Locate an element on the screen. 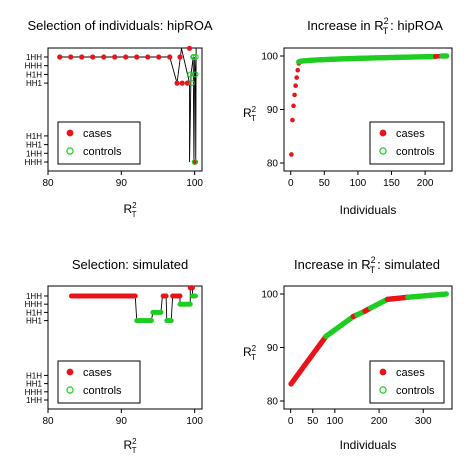 The image size is (474, 474). panel-title: Selection of individuals: hipROA is located at coordinates (120, 25).